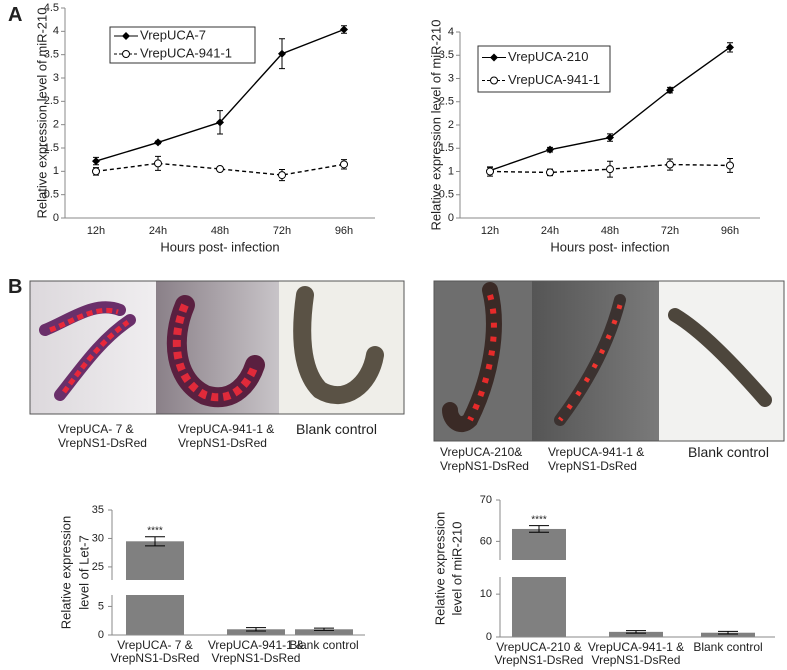  Describe the element at coordinates (539, 653) in the screenshot. I see `x-tick-label: VrepUCA-210 & VrepNS1-DsRed` at that location.